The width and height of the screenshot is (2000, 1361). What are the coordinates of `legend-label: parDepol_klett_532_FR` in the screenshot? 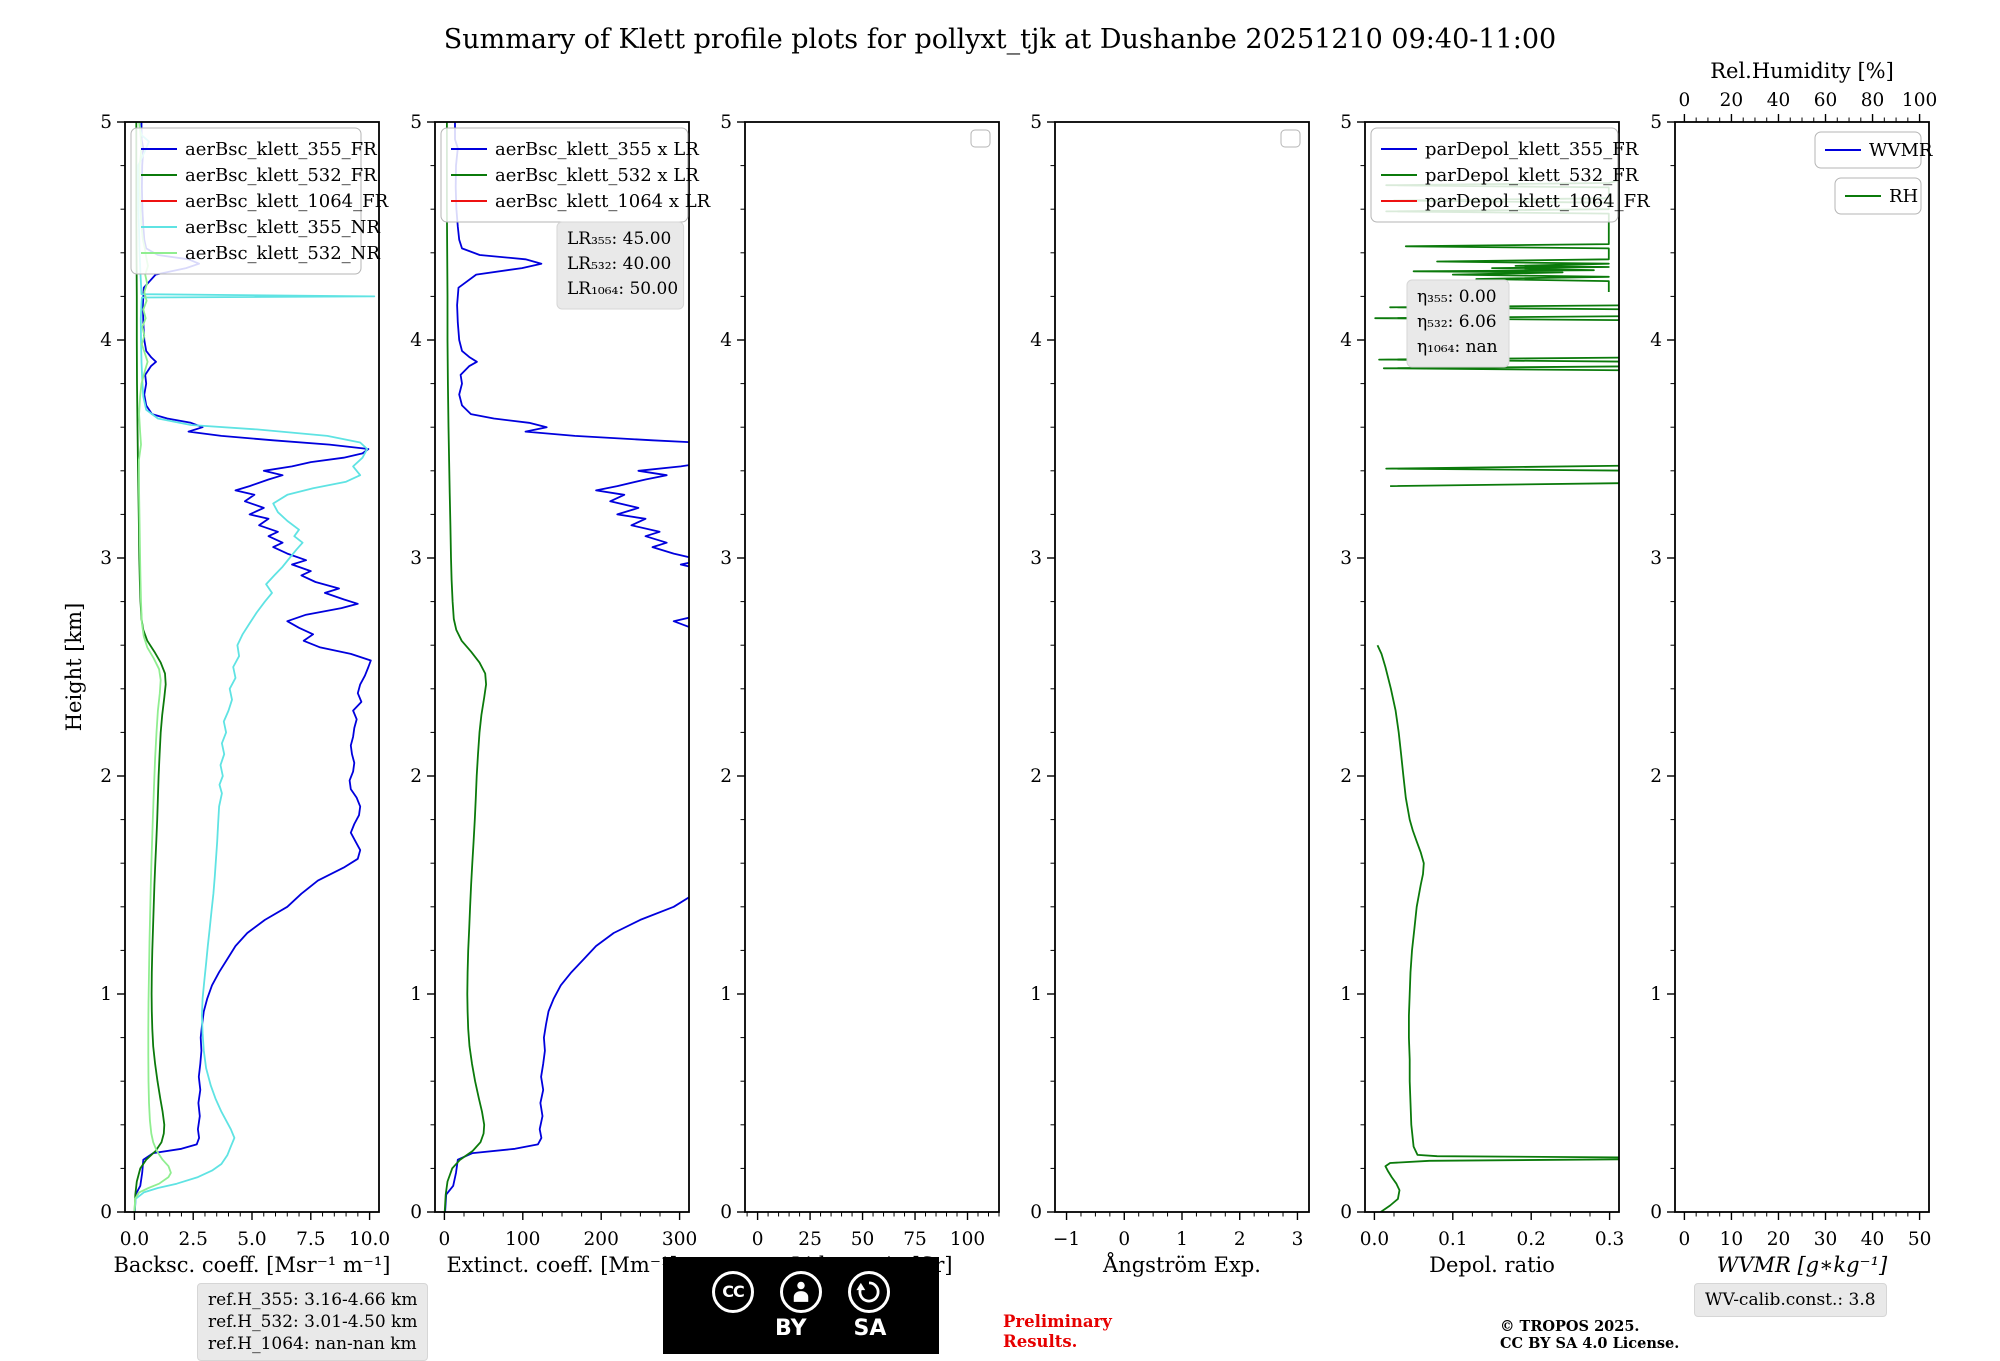 It's located at (1532, 175).